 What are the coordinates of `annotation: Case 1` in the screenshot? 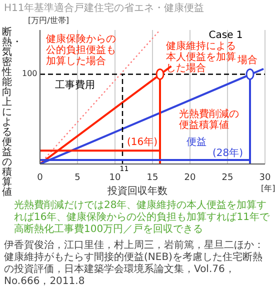 It's located at (226, 35).